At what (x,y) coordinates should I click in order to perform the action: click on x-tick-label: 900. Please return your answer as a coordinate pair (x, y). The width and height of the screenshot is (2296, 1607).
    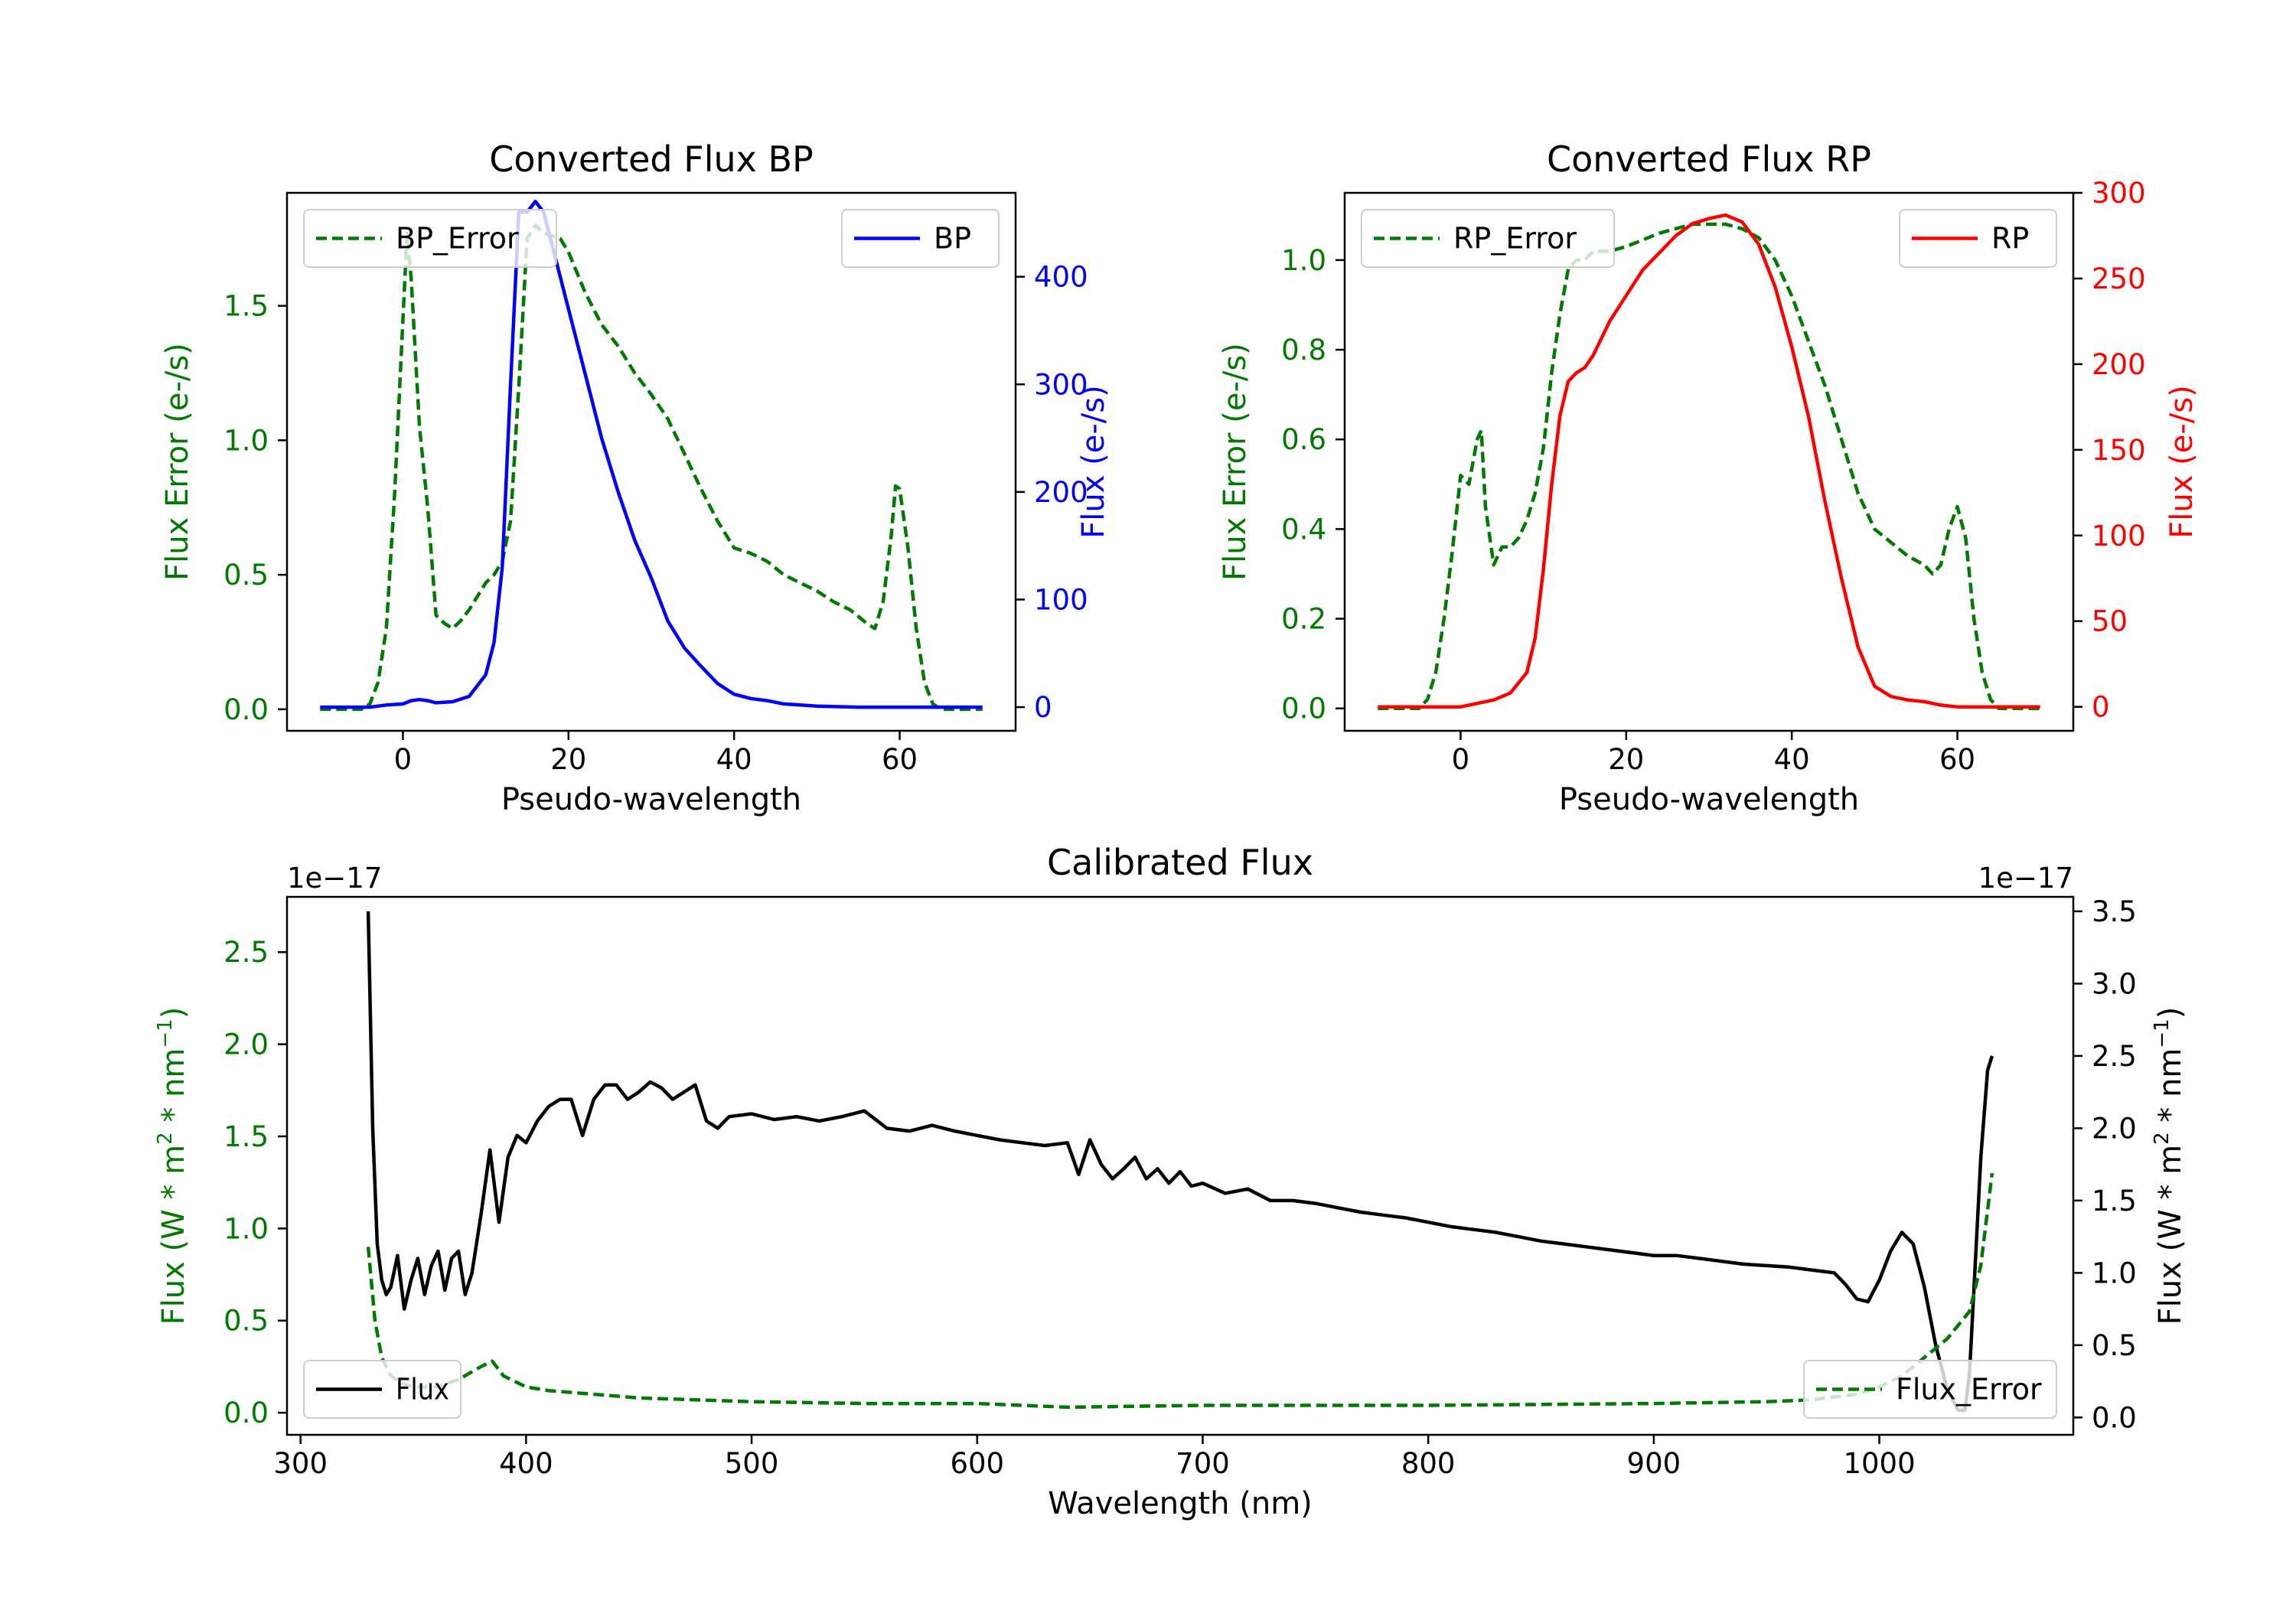
    Looking at the image, I should click on (1654, 1463).